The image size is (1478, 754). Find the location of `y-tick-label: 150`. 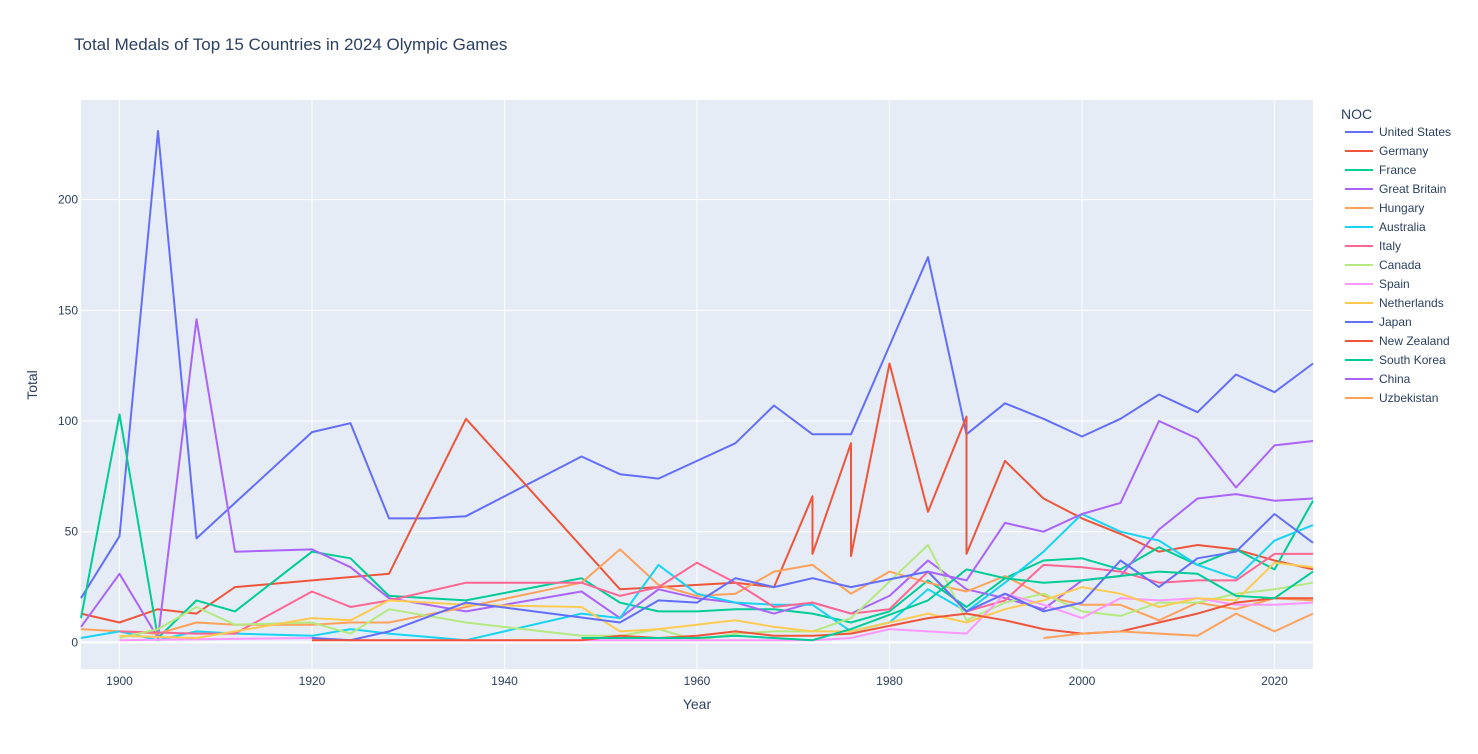

y-tick-label: 150 is located at coordinates (68, 310).